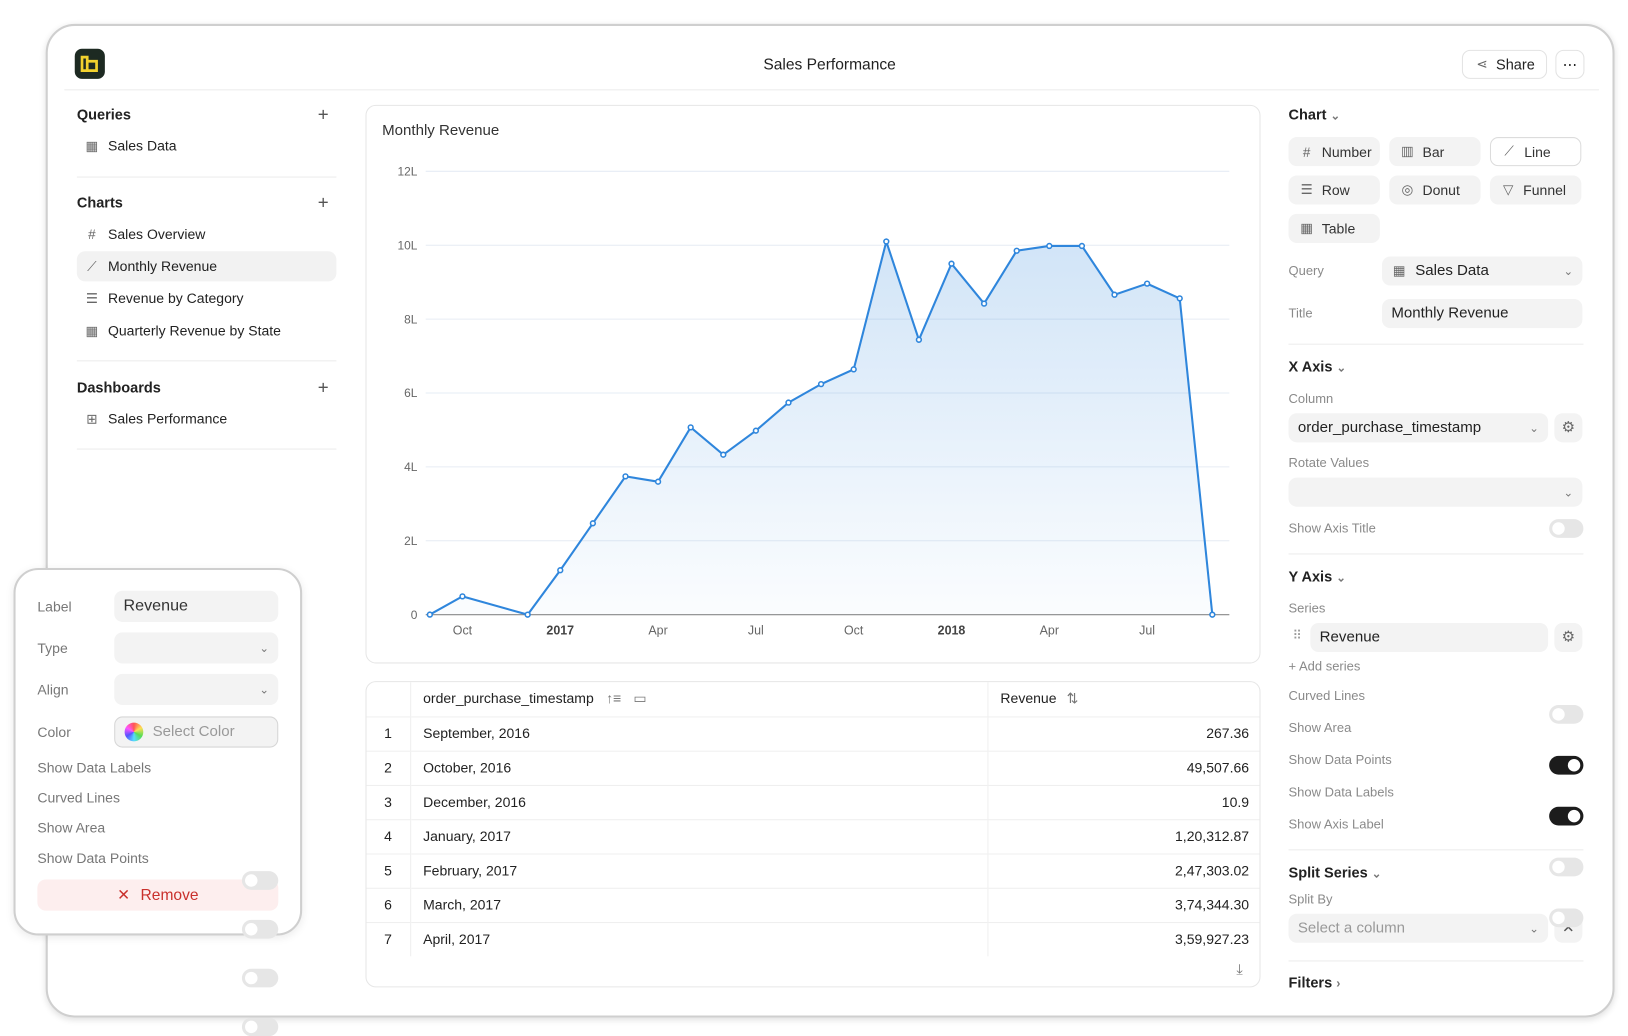 The height and width of the screenshot is (1036, 1628). Describe the element at coordinates (1568, 428) in the screenshot. I see `x-column-settings-button: ⚙` at that location.